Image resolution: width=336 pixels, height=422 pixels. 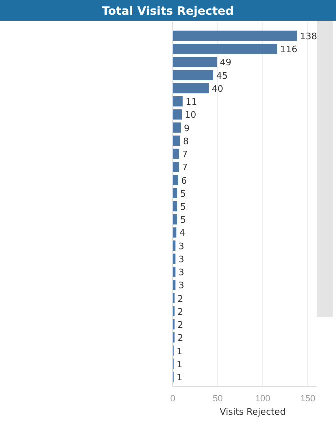 I want to click on data-label: 8, so click(x=186, y=142).